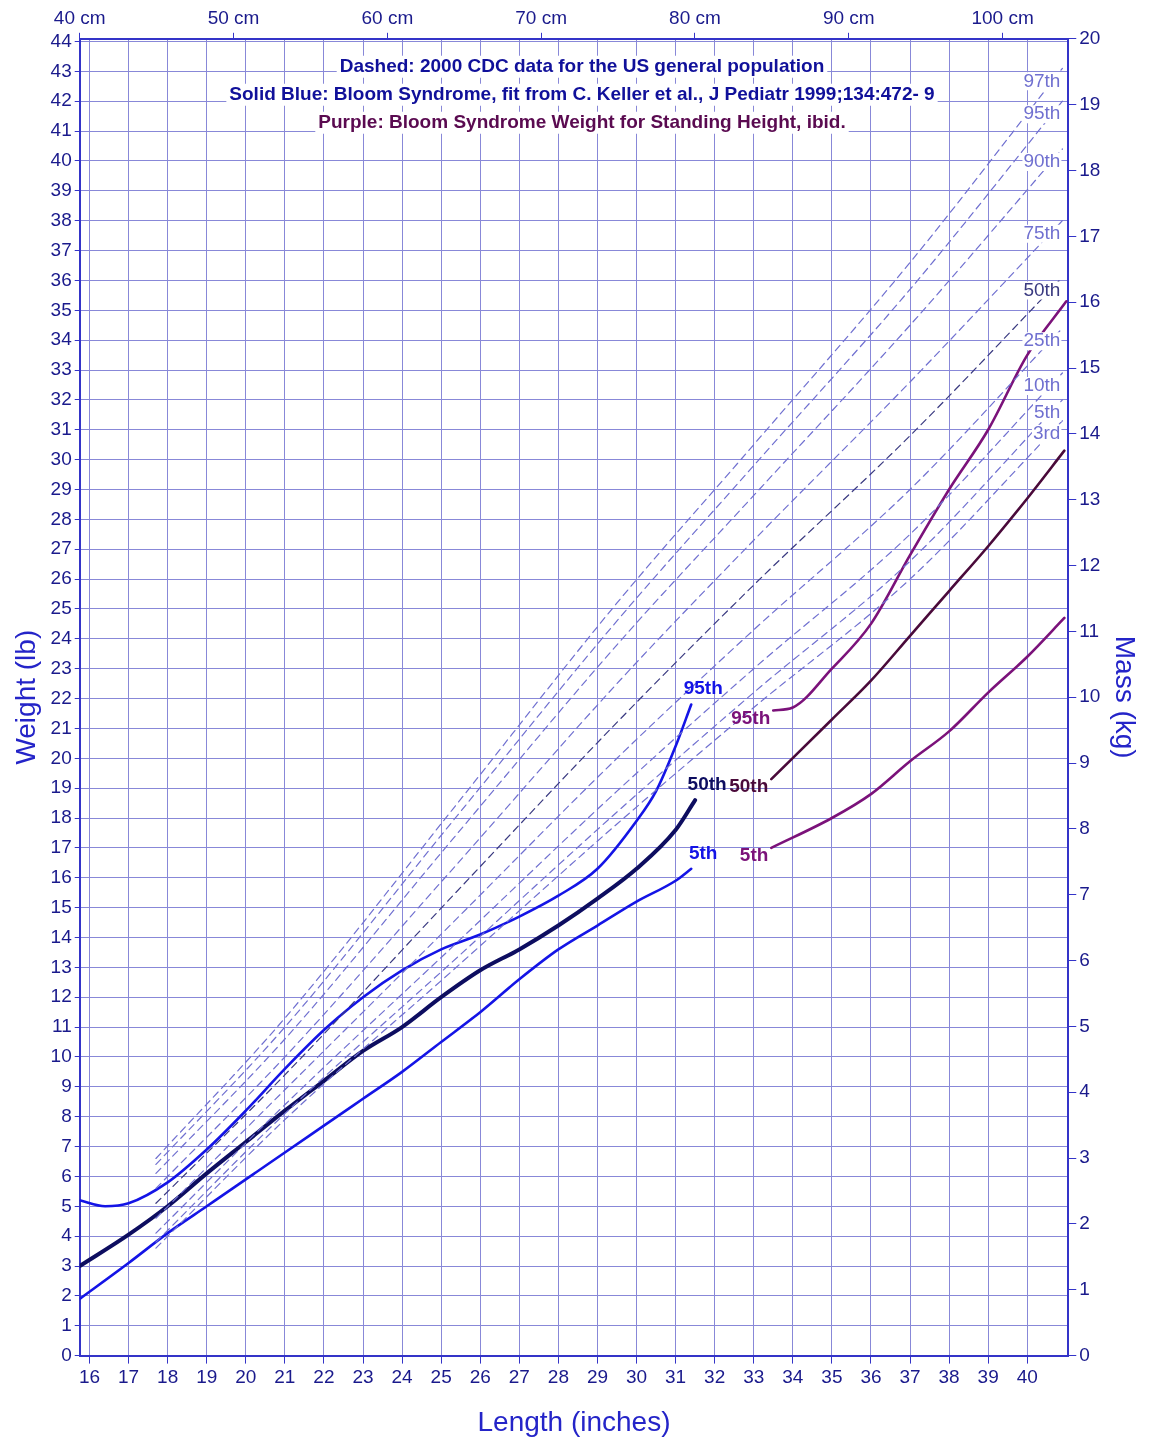 This screenshot has height=1448, width=1155. I want to click on y-tick-label: 15, so click(61, 906).